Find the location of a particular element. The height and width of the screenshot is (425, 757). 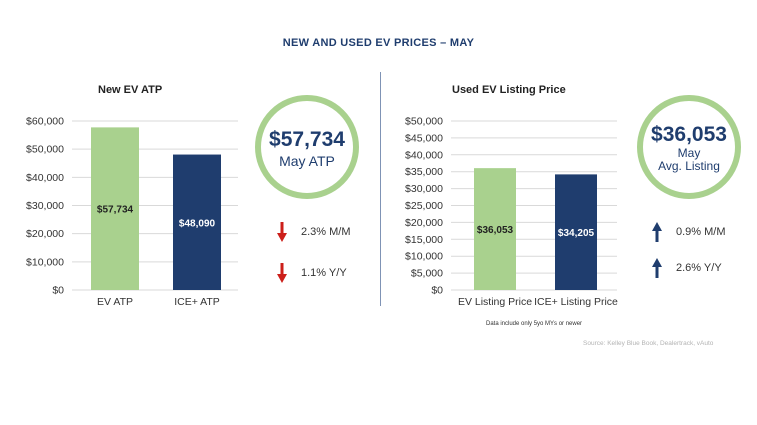

used-ev-y-tick-label: $5,000 is located at coordinates (427, 274).